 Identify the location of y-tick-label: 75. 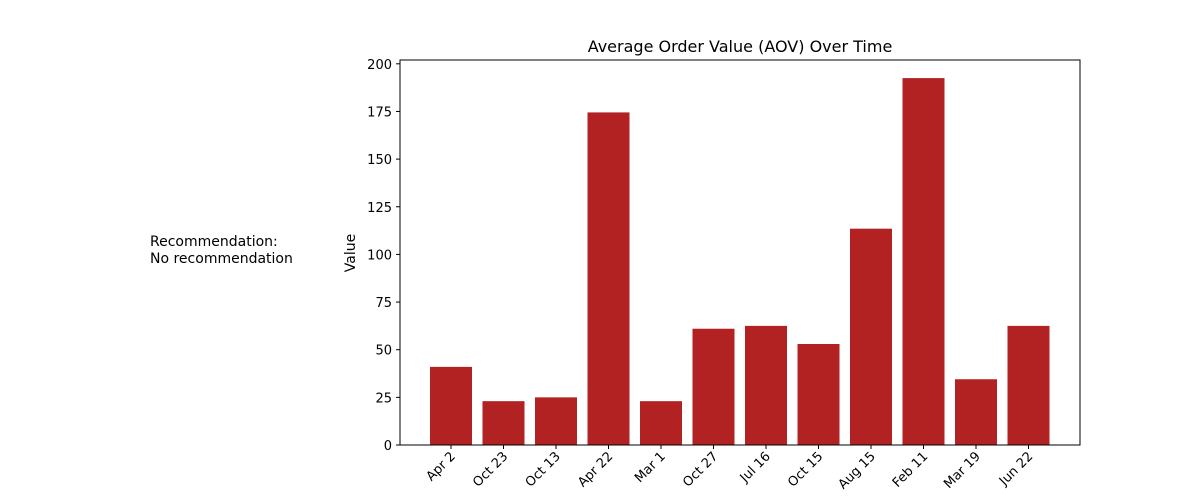
(383, 303).